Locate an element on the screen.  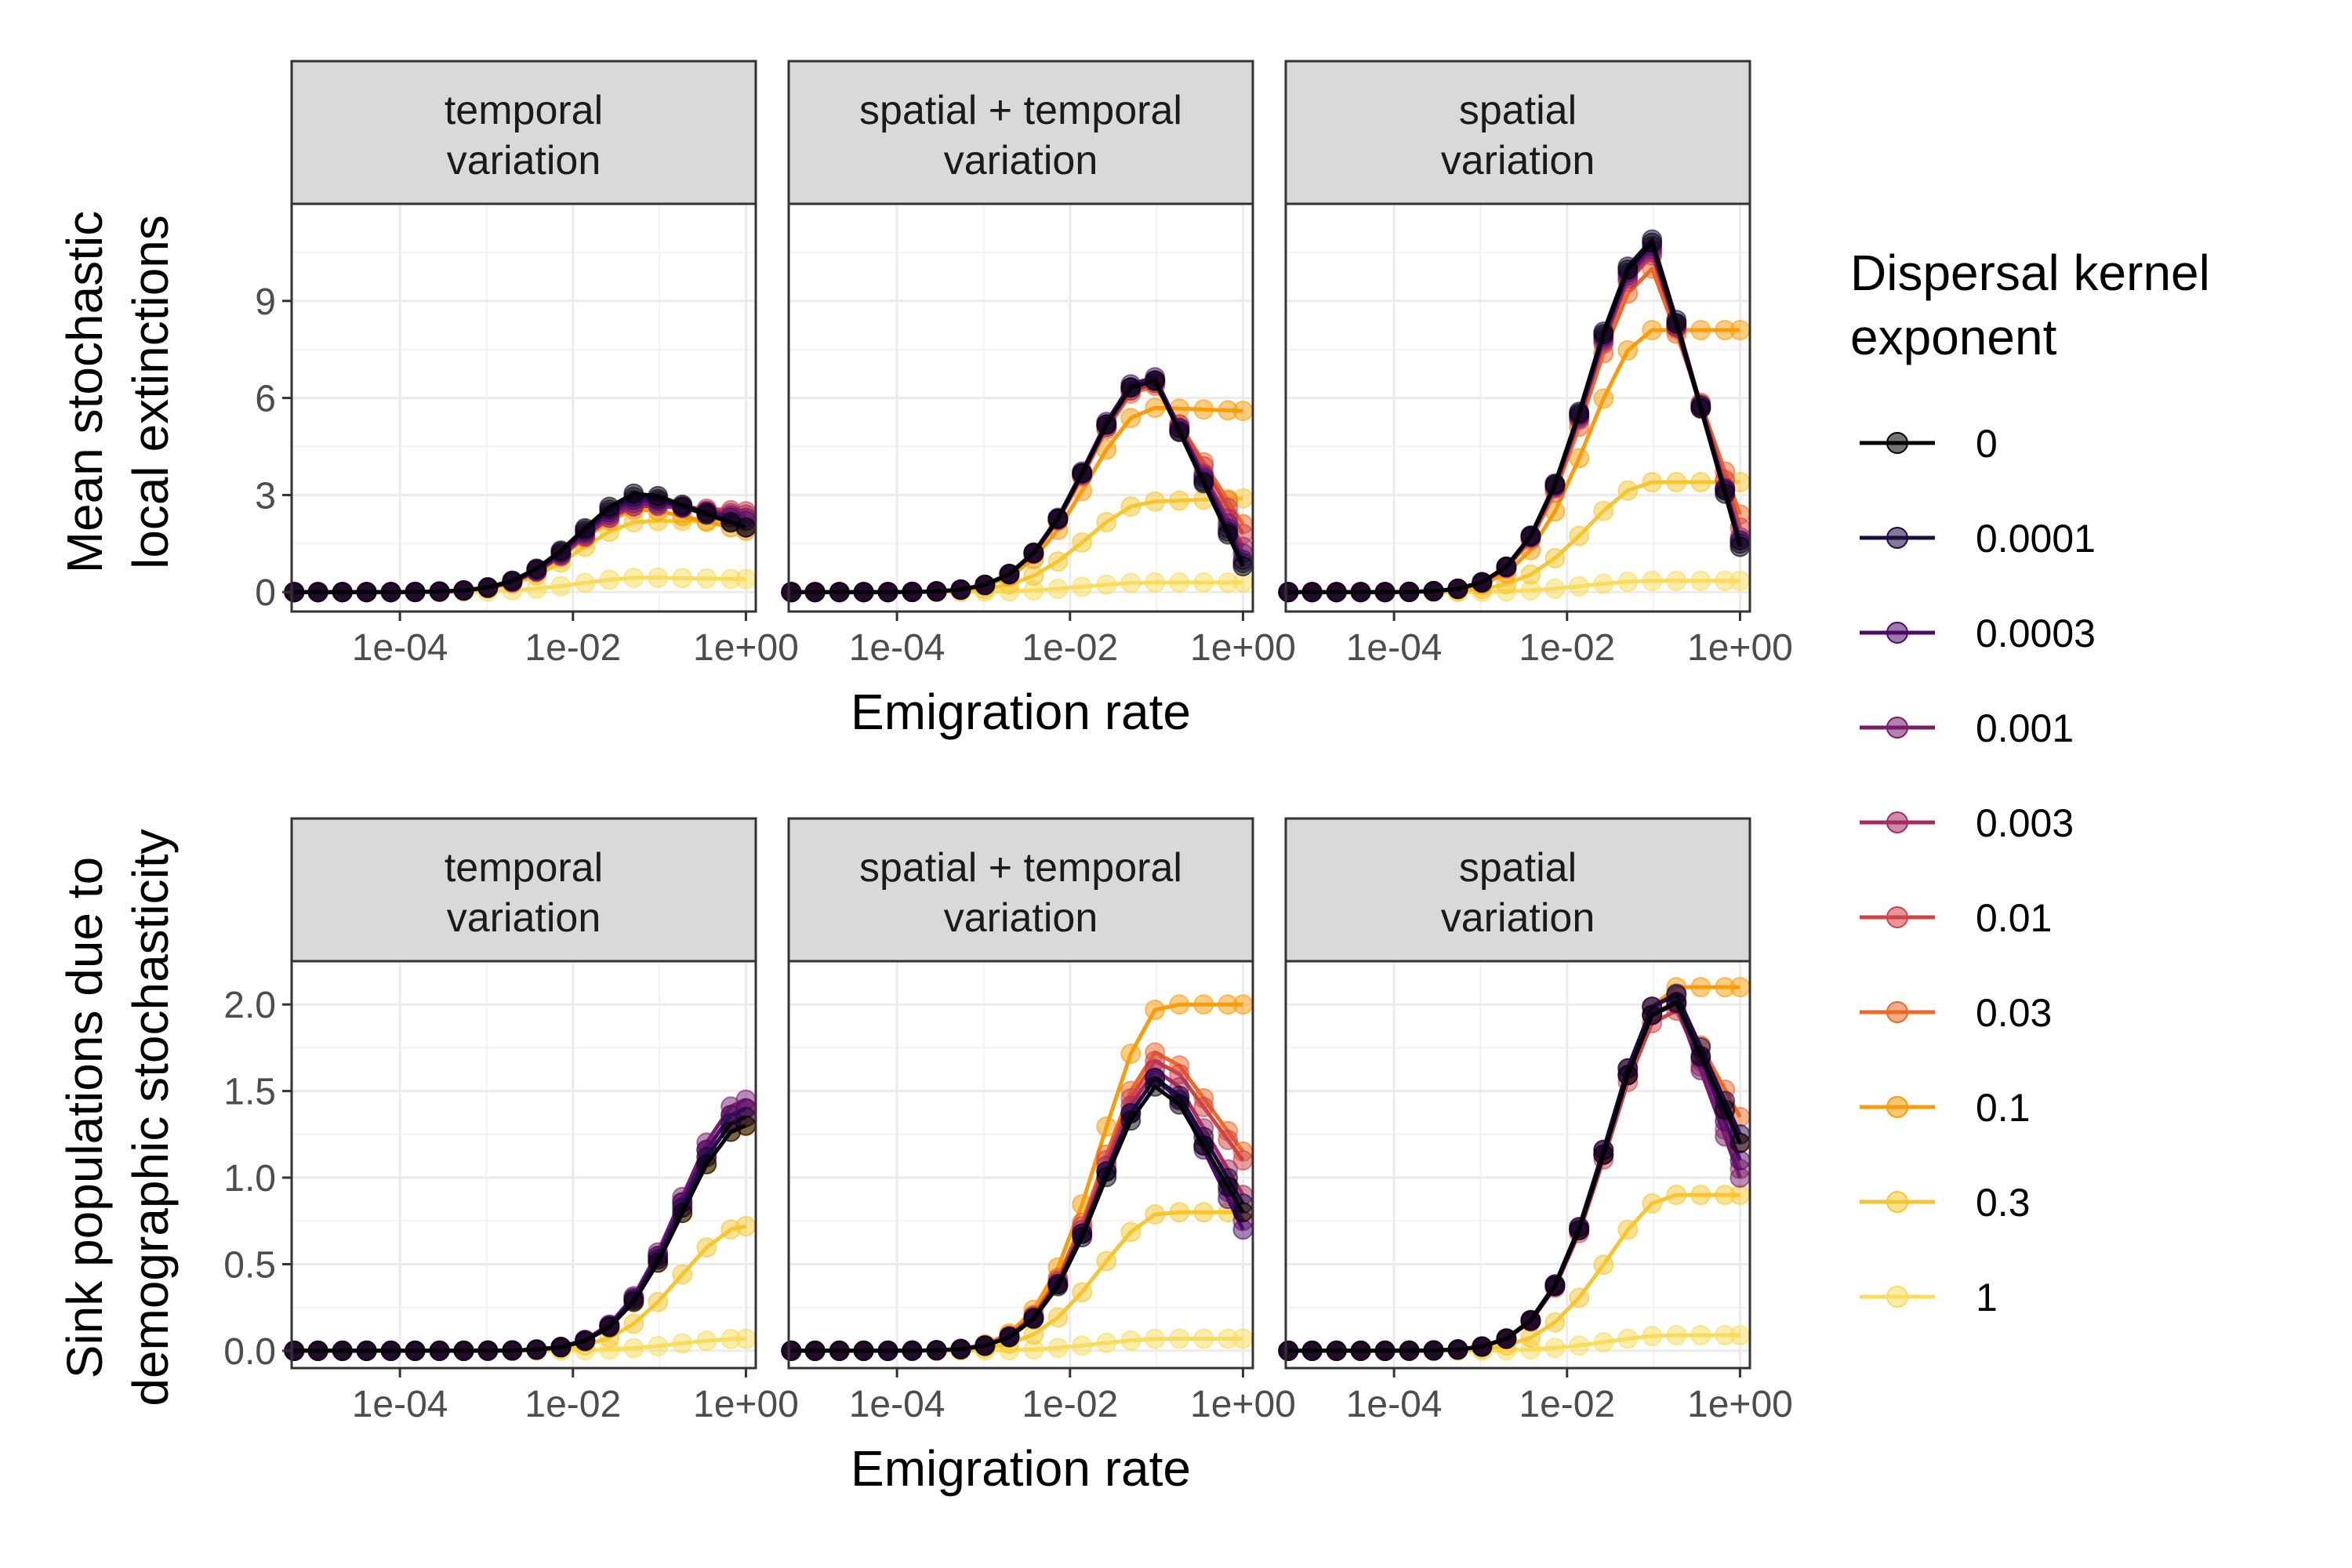
legend-entry: 0.003 is located at coordinates (1967, 823).